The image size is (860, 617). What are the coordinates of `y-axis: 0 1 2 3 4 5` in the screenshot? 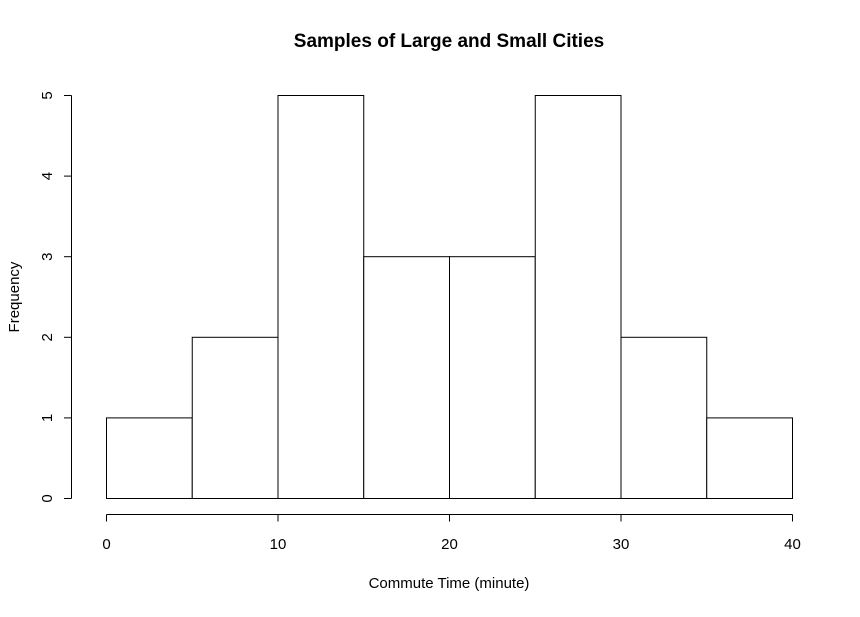 It's located at (55, 297).